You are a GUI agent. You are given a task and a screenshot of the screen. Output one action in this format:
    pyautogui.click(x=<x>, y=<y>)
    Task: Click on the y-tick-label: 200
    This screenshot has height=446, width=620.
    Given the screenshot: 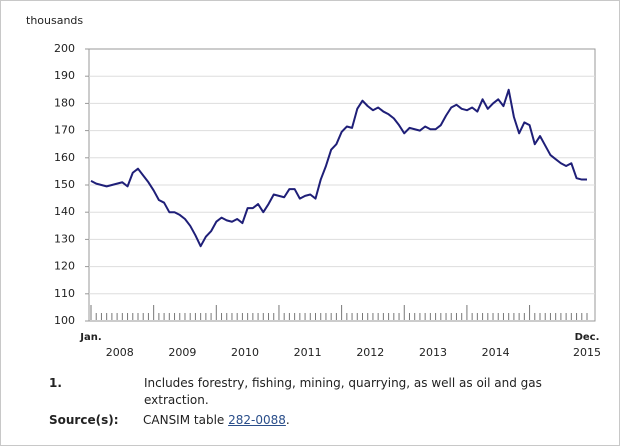 What is the action you would take?
    pyautogui.click(x=64, y=48)
    